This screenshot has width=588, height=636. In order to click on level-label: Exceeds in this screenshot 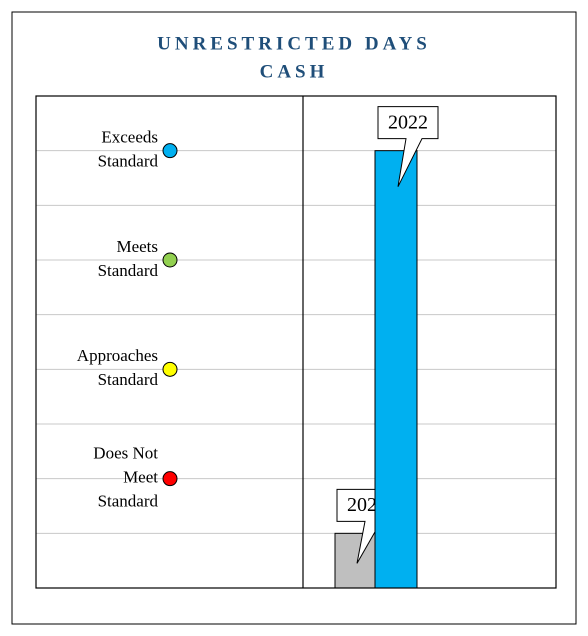, I will do `click(129, 137)`.